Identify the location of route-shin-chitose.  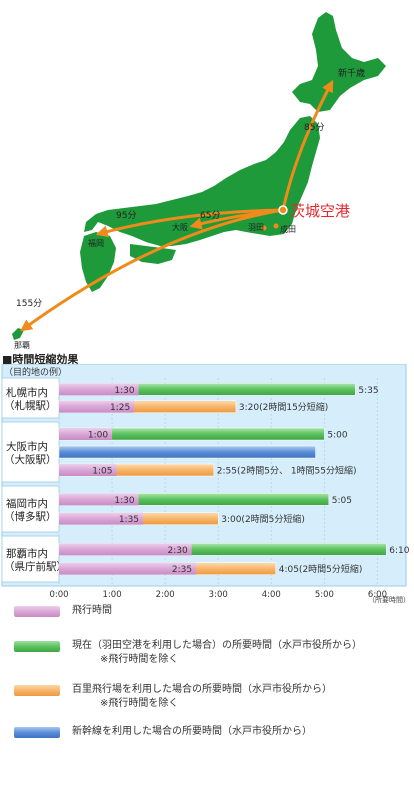
(307, 145).